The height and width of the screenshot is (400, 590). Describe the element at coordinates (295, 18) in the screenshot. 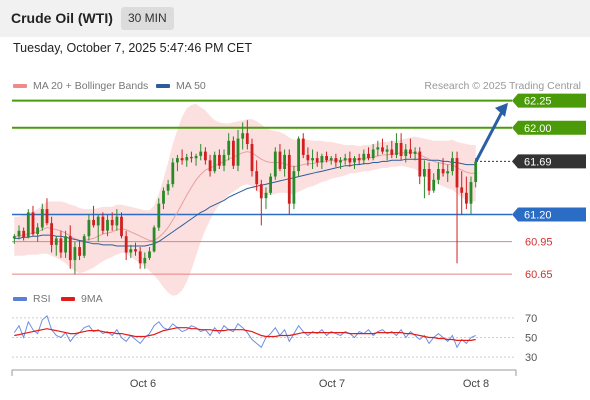

I see `header-bar` at that location.